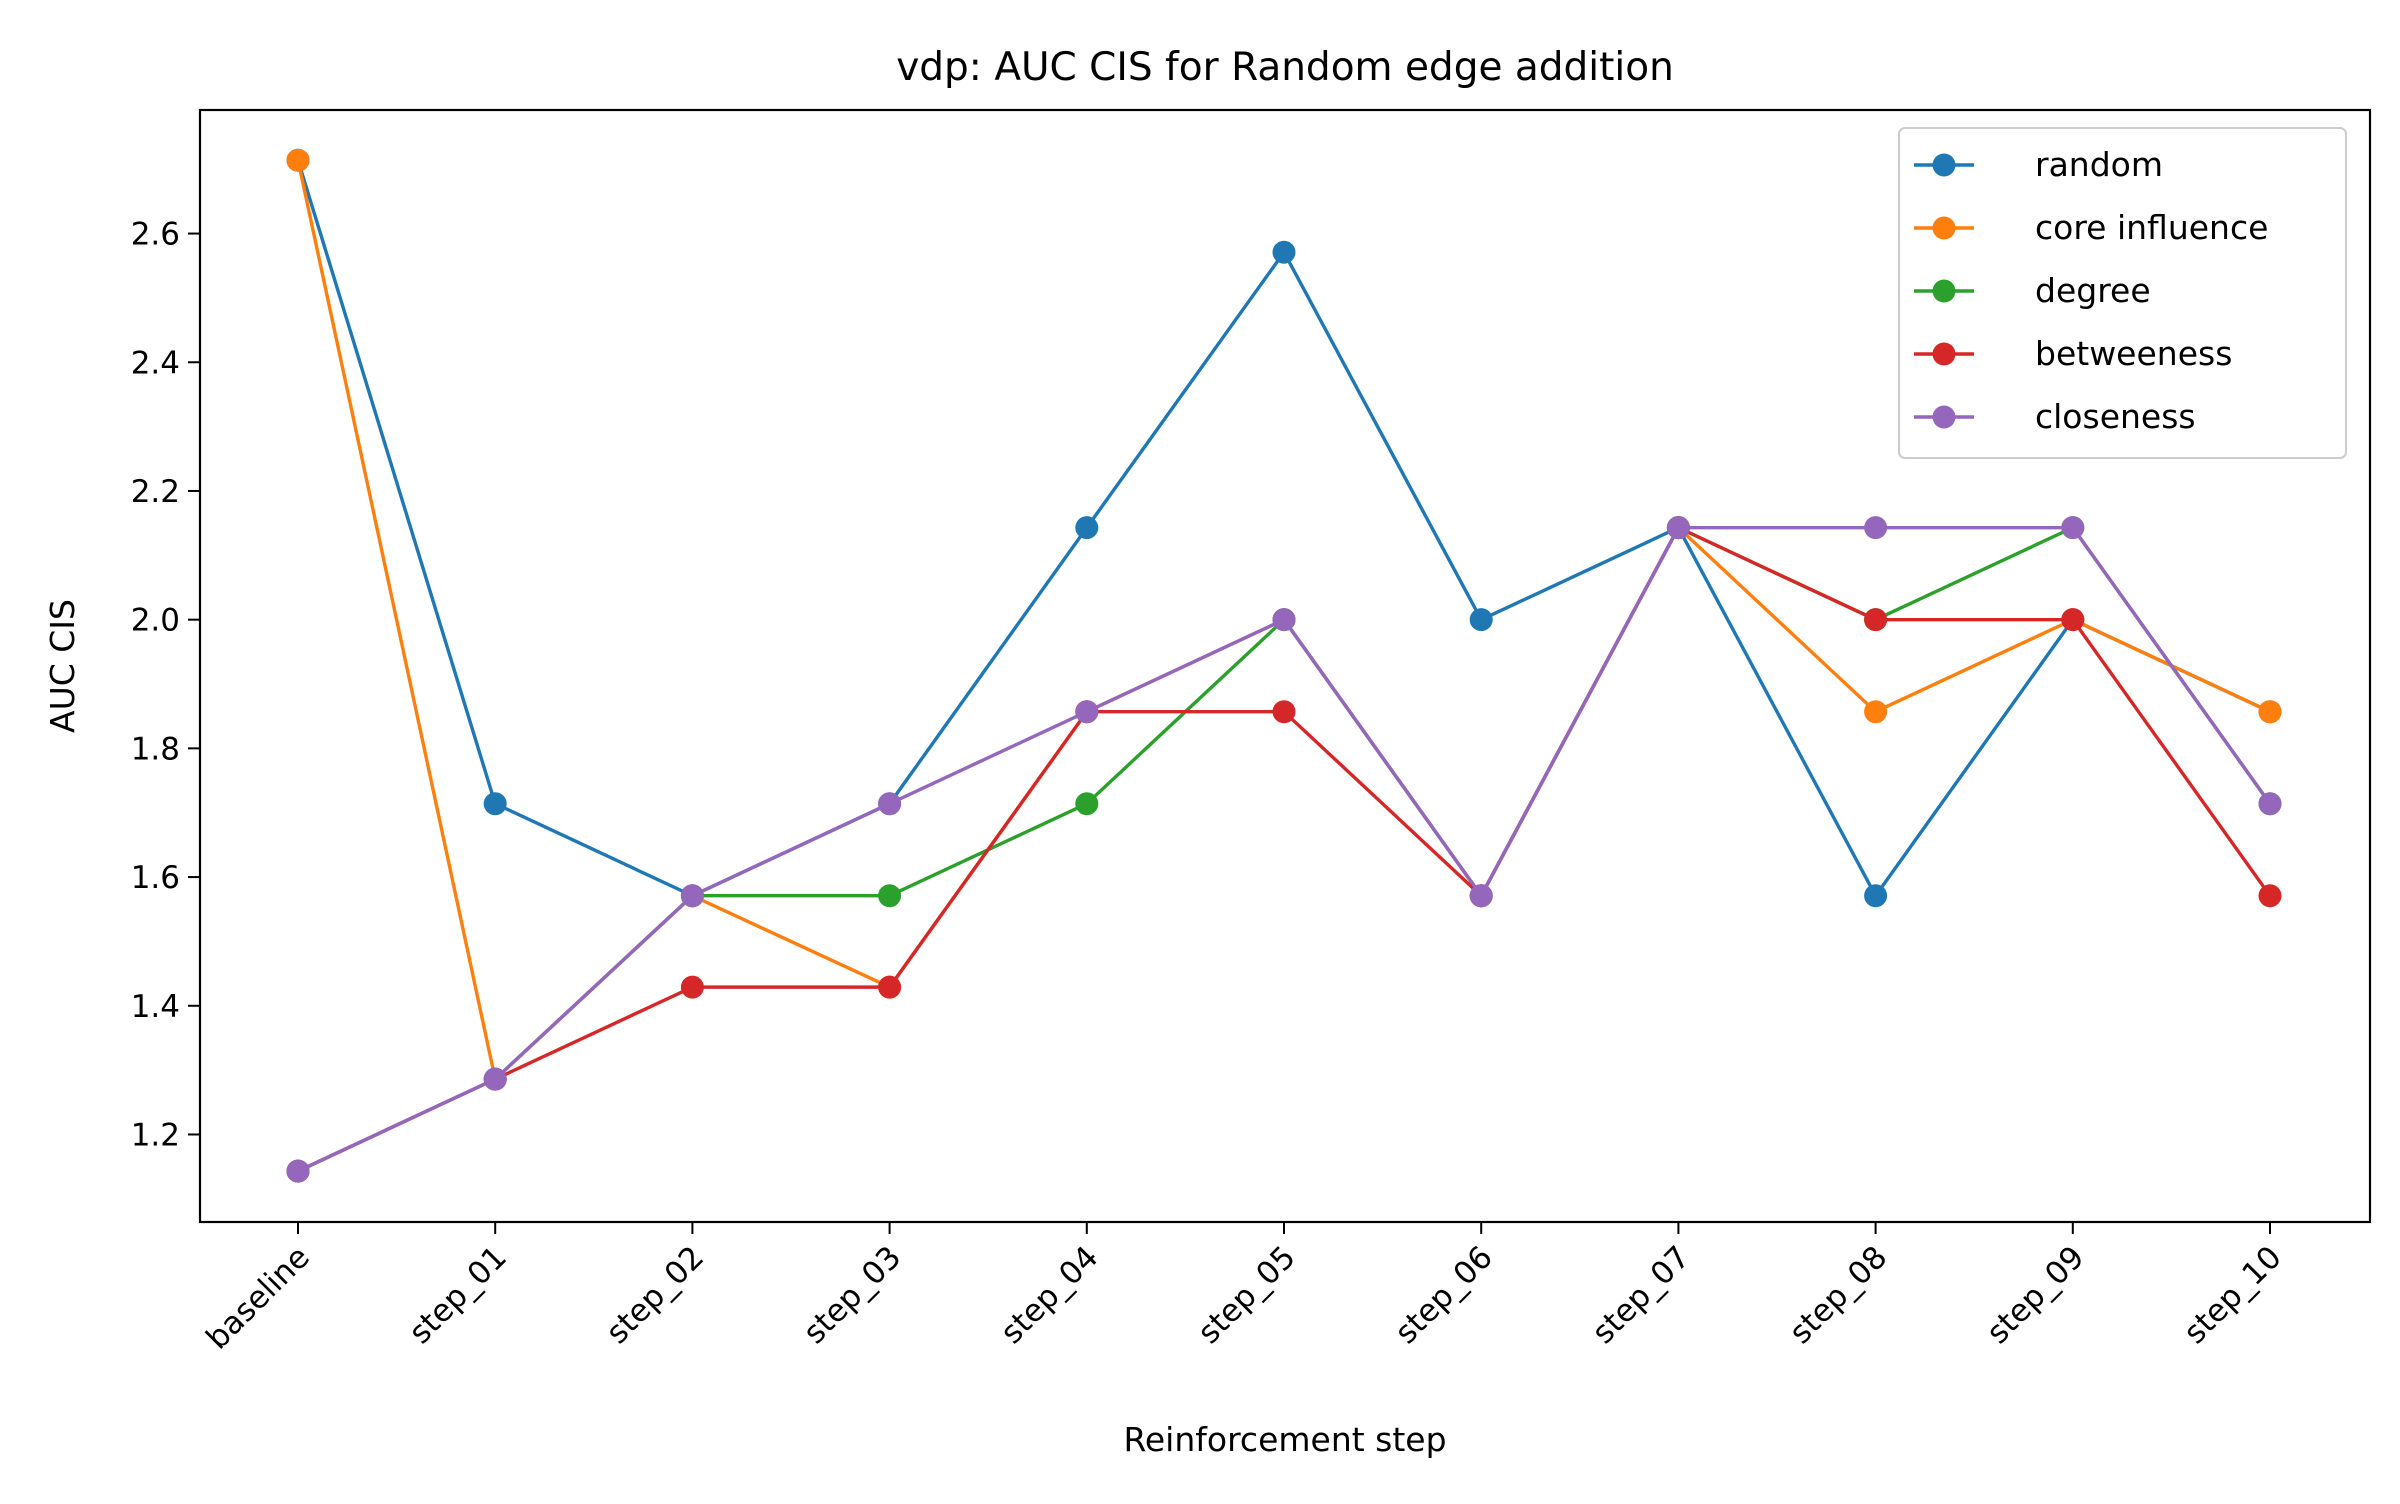  Describe the element at coordinates (1285, 67) in the screenshot. I see `chart-title: vdp: AUC CIS for Random edge addition` at that location.